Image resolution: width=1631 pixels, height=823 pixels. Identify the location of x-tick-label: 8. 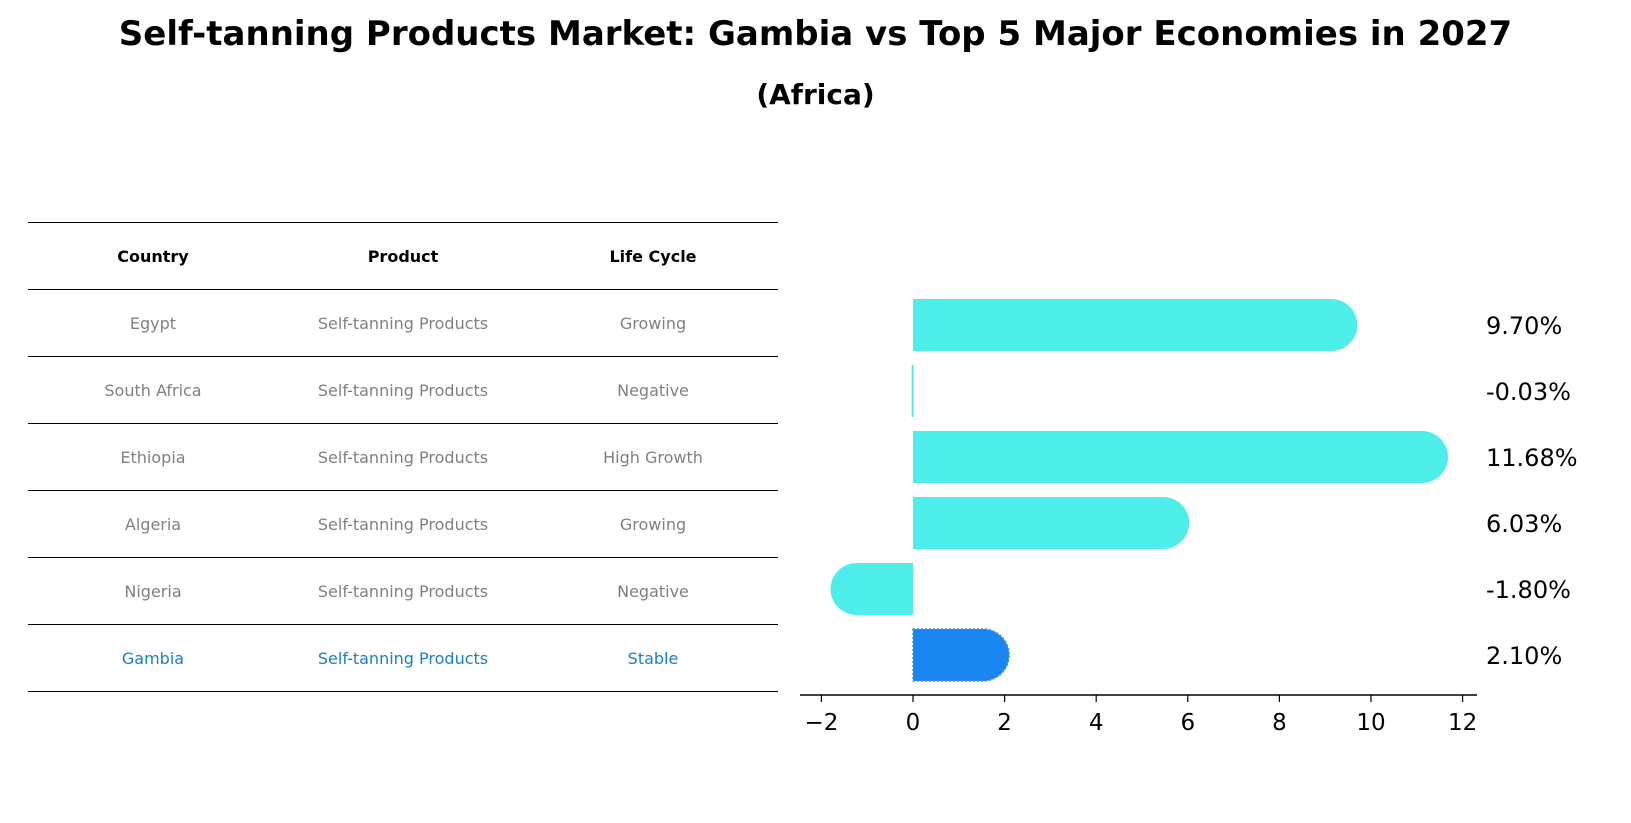
(1279, 723).